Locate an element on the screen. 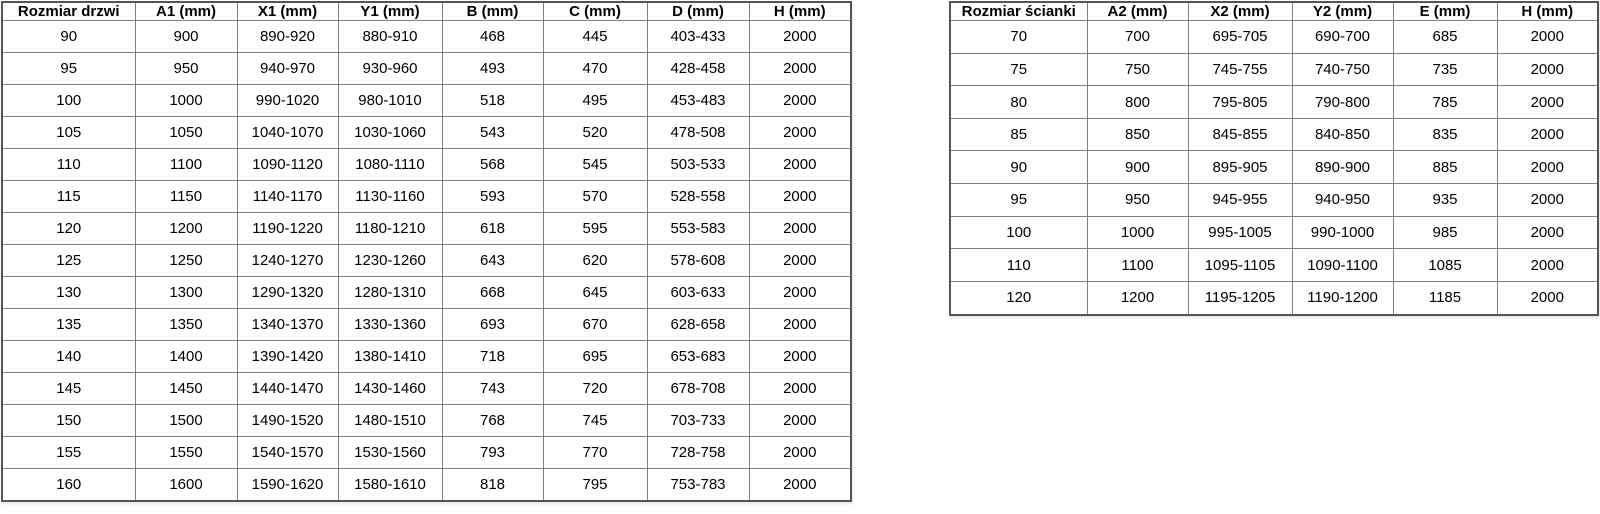 The width and height of the screenshot is (1600, 514). table-cell: 110 is located at coordinates (1018, 265).